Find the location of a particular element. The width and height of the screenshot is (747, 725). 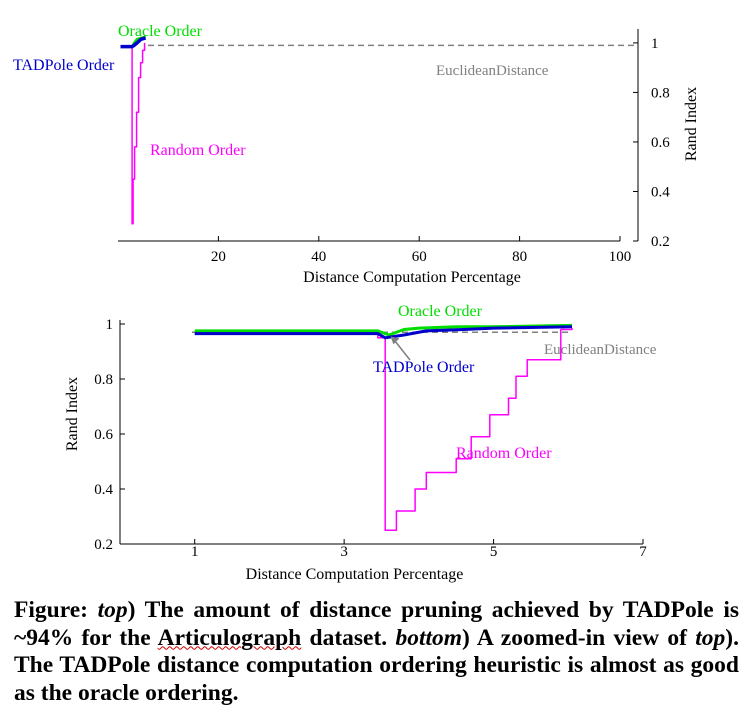

x-tick-label: 3 is located at coordinates (344, 552).